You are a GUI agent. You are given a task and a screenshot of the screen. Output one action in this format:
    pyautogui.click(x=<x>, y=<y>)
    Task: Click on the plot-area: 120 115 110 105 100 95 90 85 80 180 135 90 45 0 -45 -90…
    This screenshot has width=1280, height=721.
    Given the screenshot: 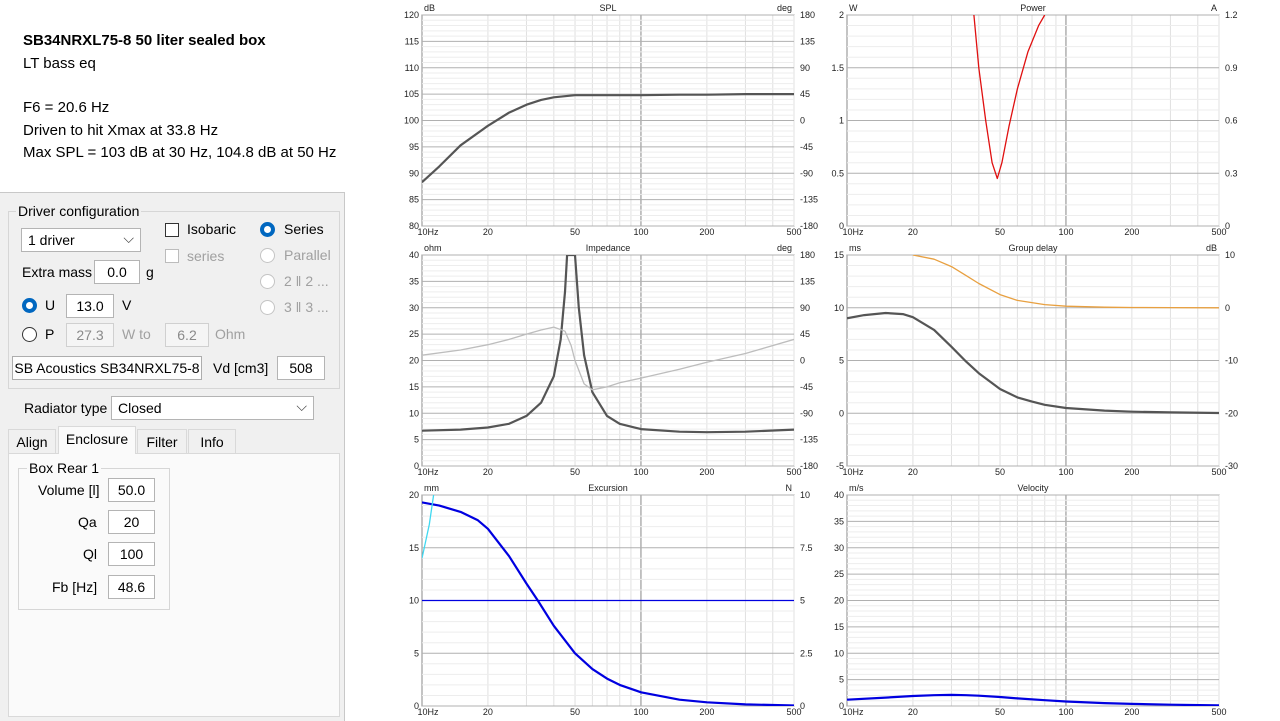 What is the action you would take?
    pyautogui.click(x=611, y=120)
    